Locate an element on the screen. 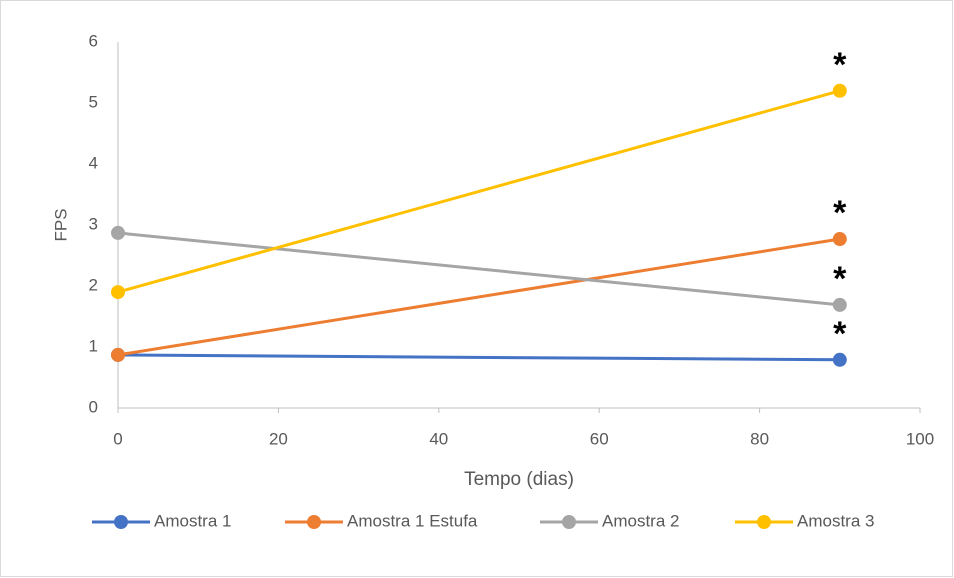  x-tick-label: 80 is located at coordinates (759, 438).